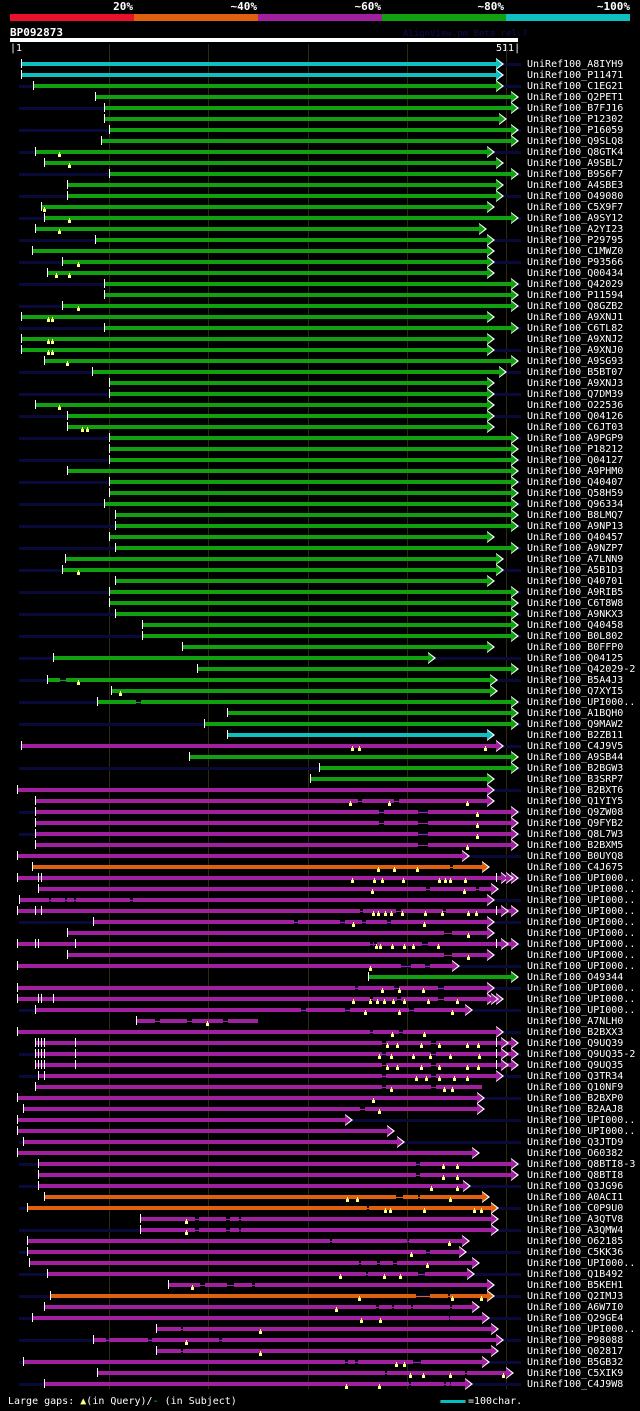  I want to click on hit-label-link: UniRef100_B2BXM5, so click(575, 845).